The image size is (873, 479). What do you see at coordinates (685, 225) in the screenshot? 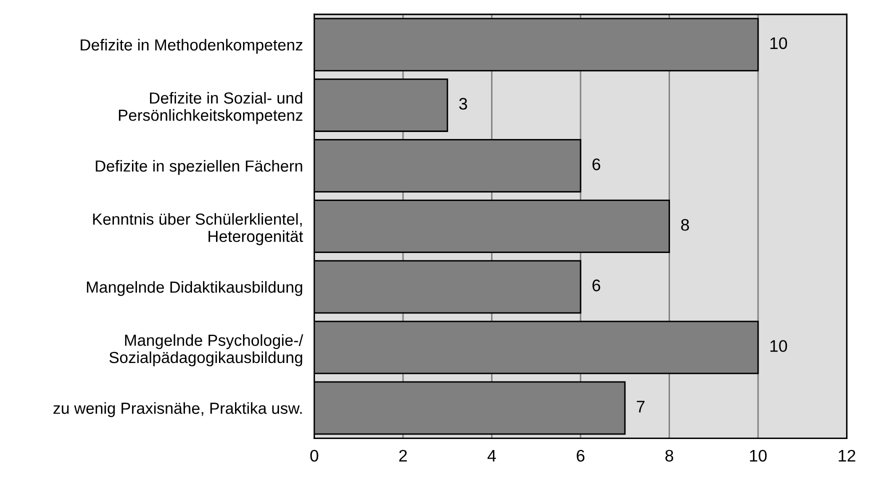
I see `data-label: 8` at bounding box center [685, 225].